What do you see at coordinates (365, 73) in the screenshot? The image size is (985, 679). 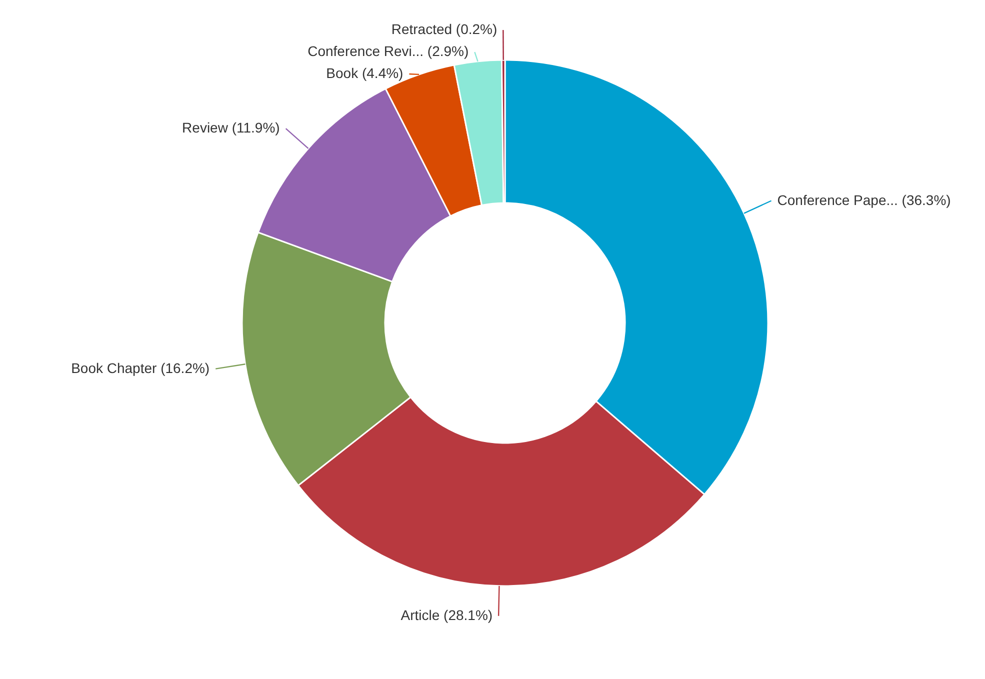 I see `slice-label: Book (4.4%)` at bounding box center [365, 73].